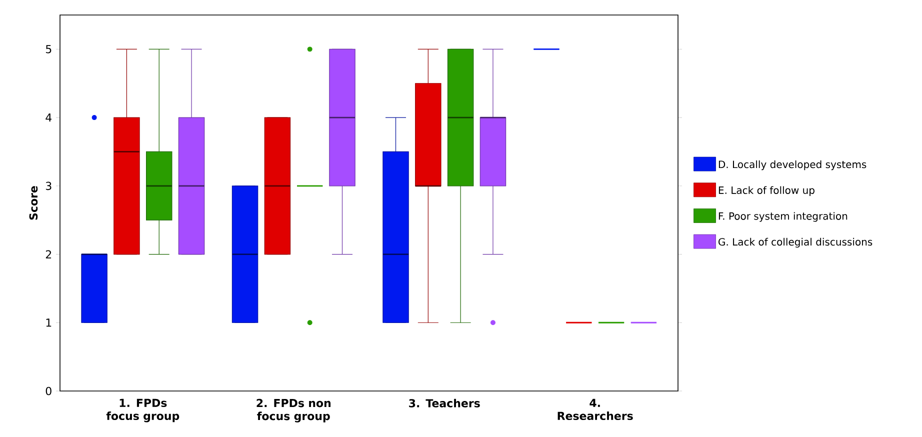 Image resolution: width=922 pixels, height=437 pixels. What do you see at coordinates (49, 322) in the screenshot?
I see `y-tick-label: 1` at bounding box center [49, 322].